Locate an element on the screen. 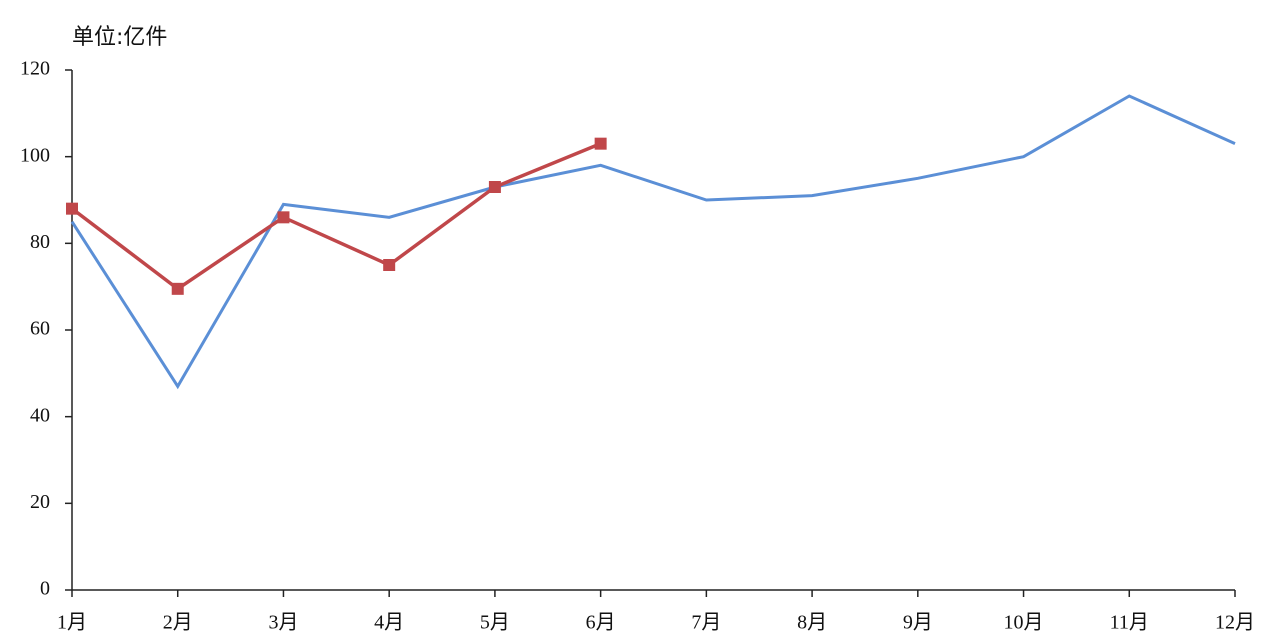  series-line is located at coordinates (336, 216).